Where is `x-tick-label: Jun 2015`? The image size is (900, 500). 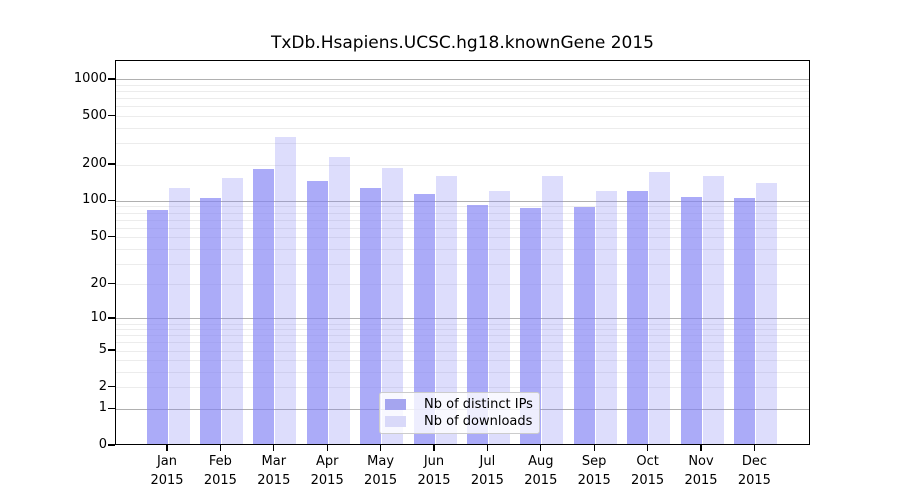 x-tick-label: Jun 2015 is located at coordinates (434, 471).